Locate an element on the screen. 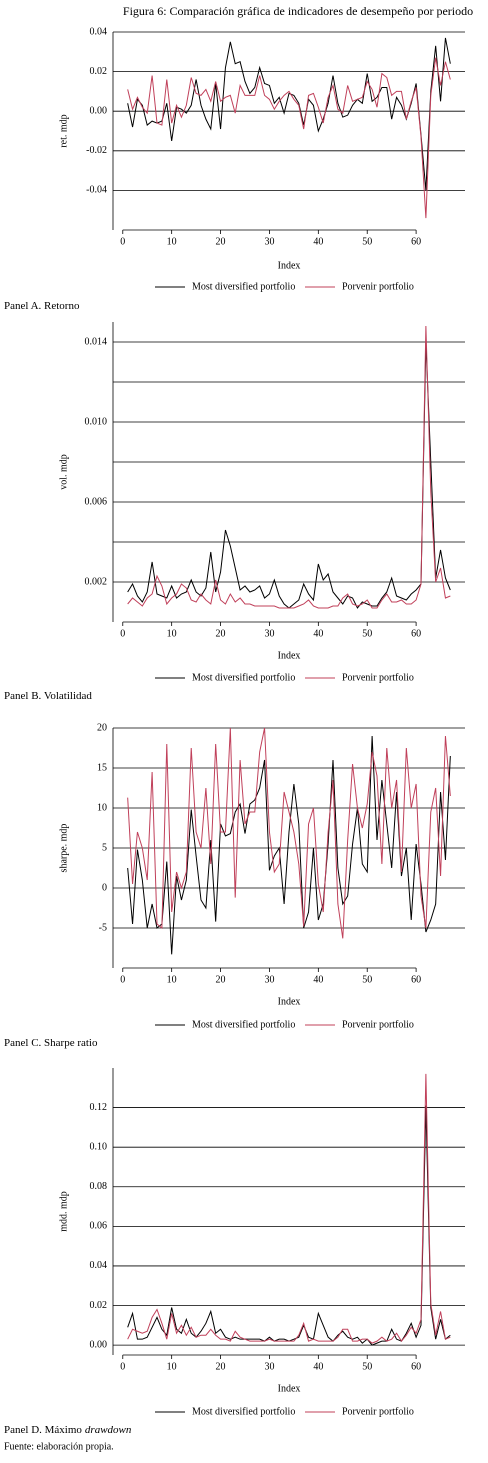  y-tick-label: 0.002 is located at coordinates (96, 581).